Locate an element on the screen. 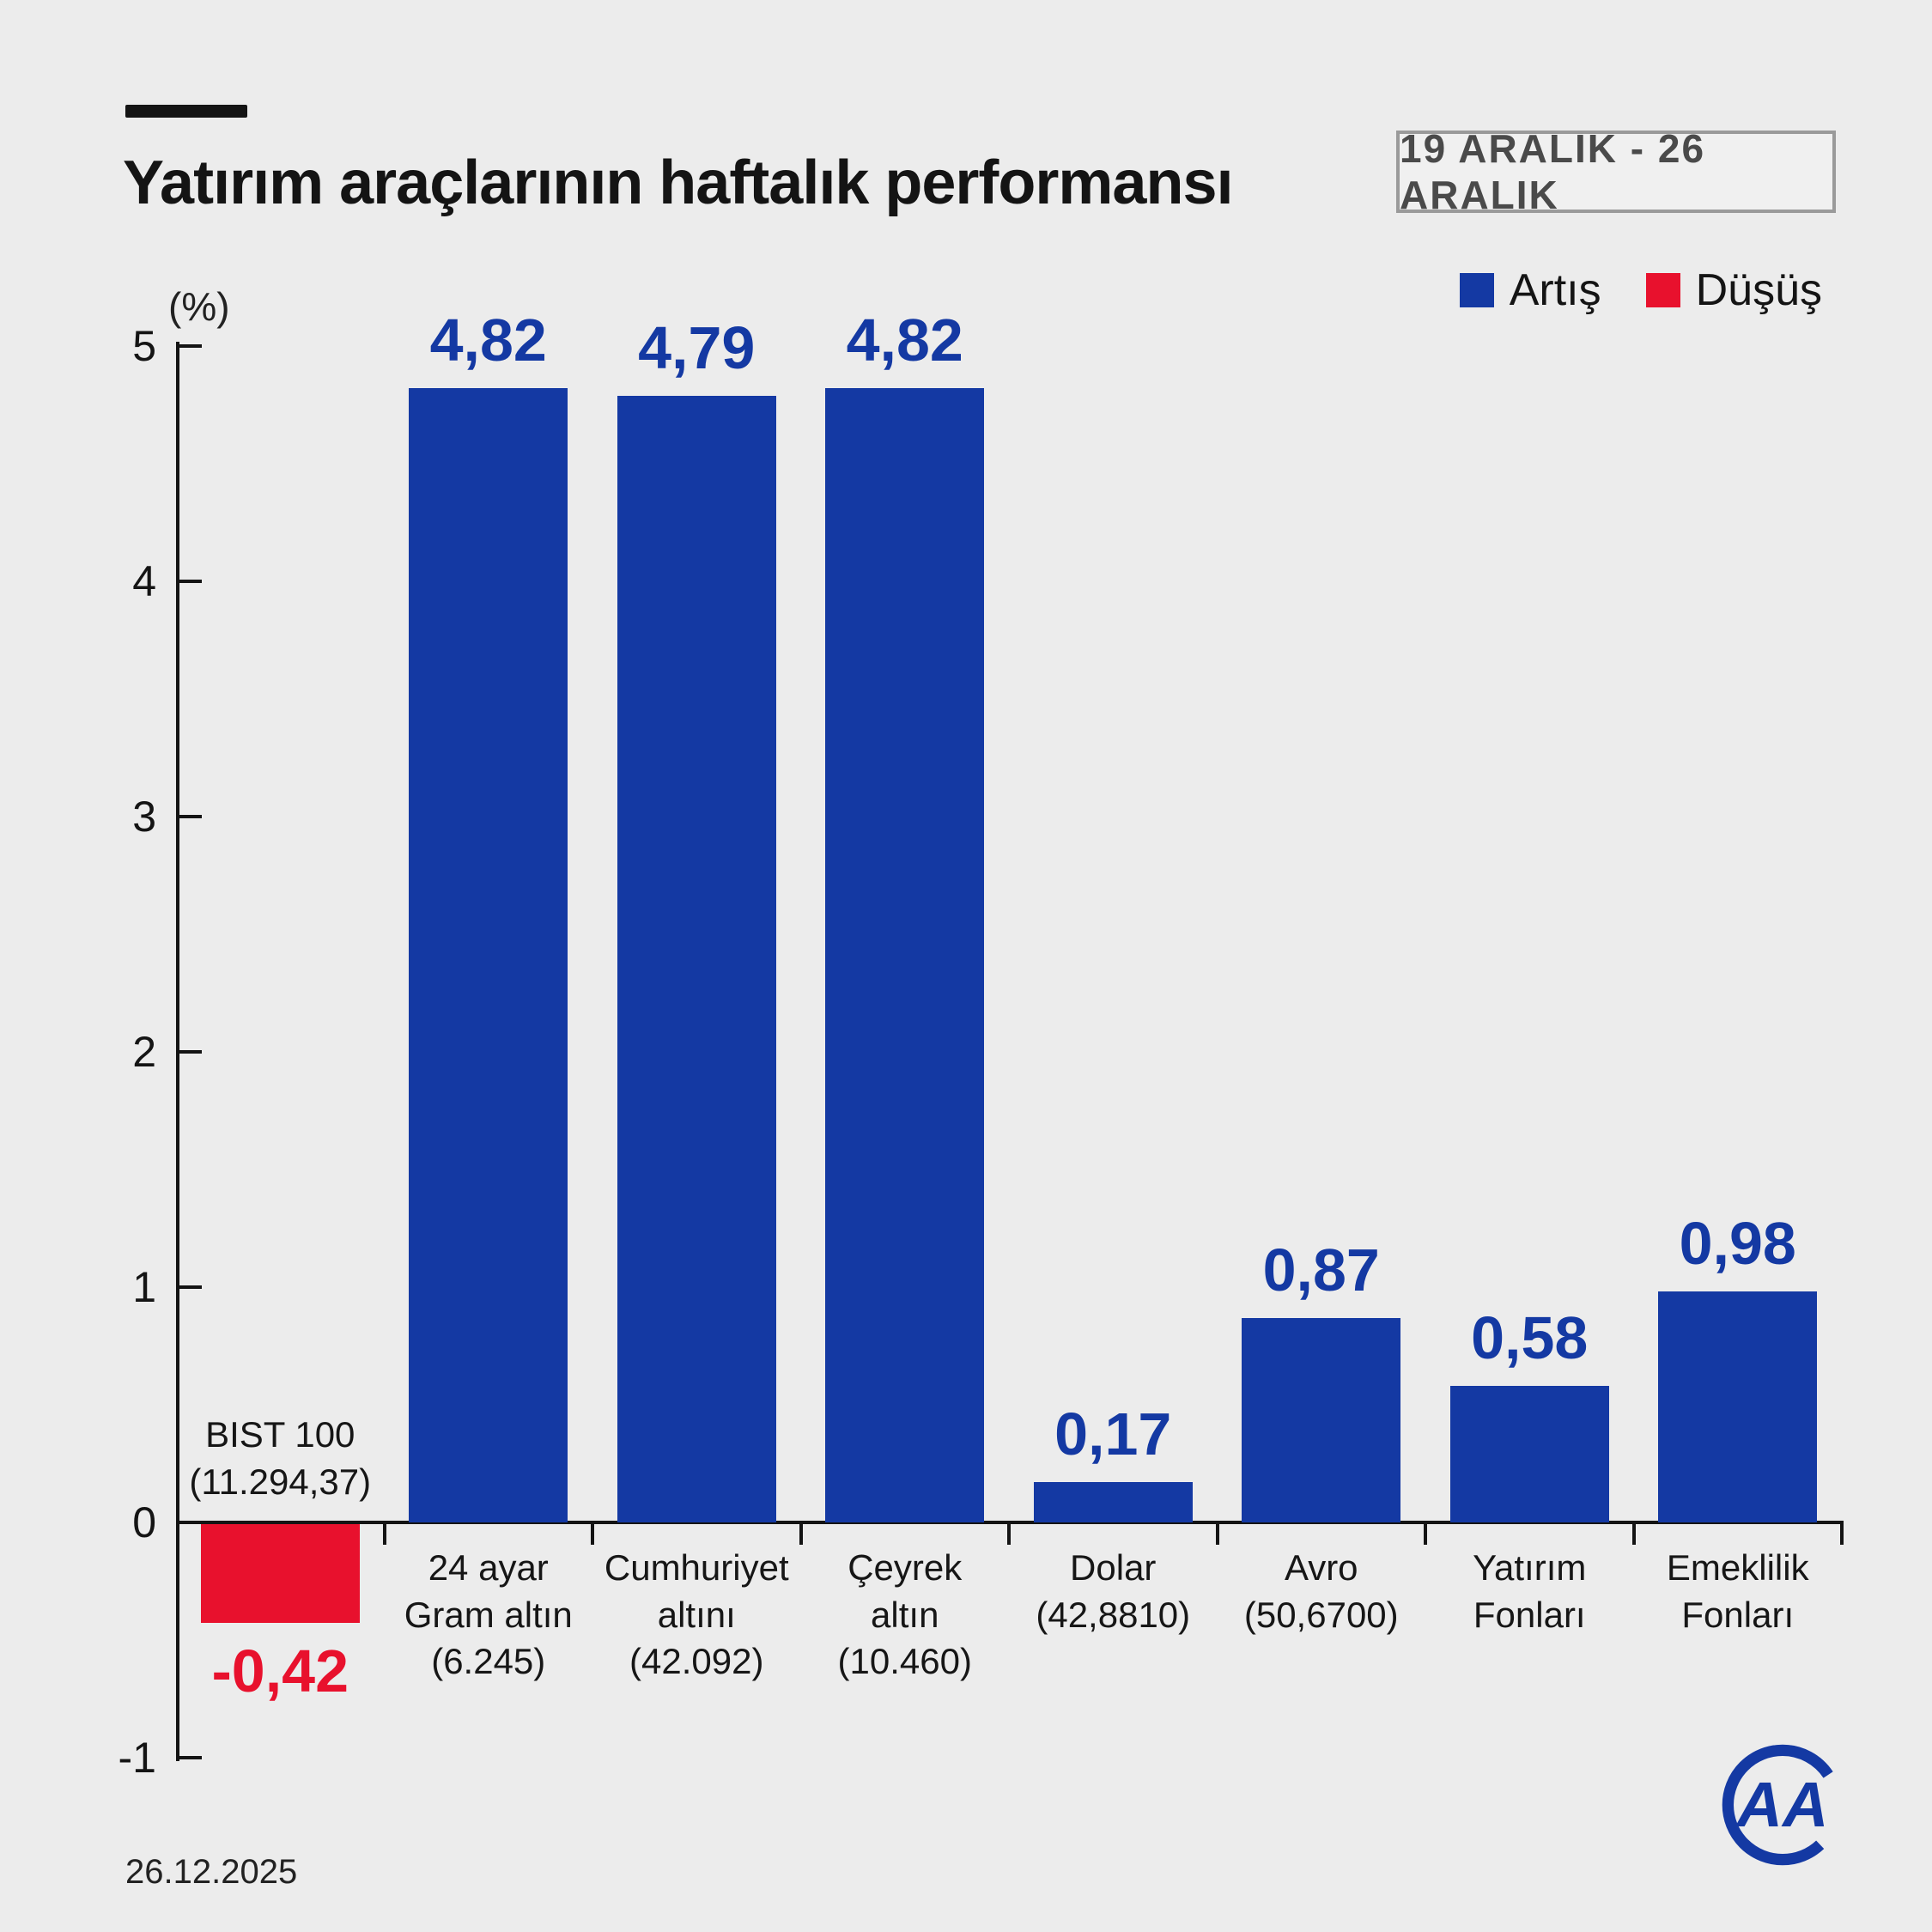  legend-item-decrease: Düşüş is located at coordinates (1733, 290).